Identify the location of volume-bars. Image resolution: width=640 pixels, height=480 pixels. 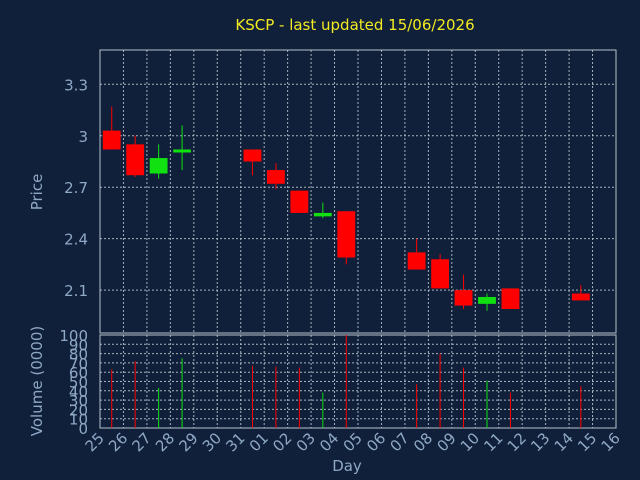
(346, 381).